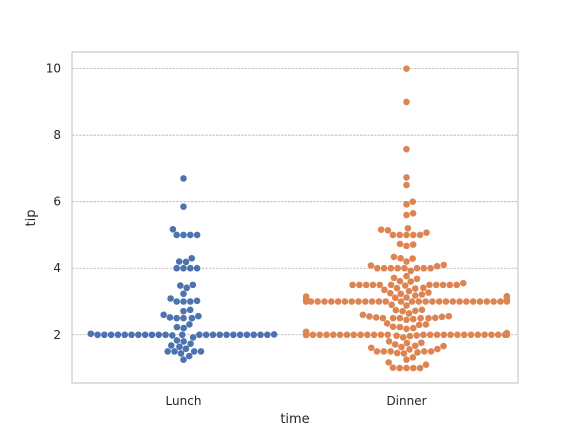 This screenshot has height=432, width=576. Describe the element at coordinates (53, 69) in the screenshot. I see `y-tick-label: 10` at that location.